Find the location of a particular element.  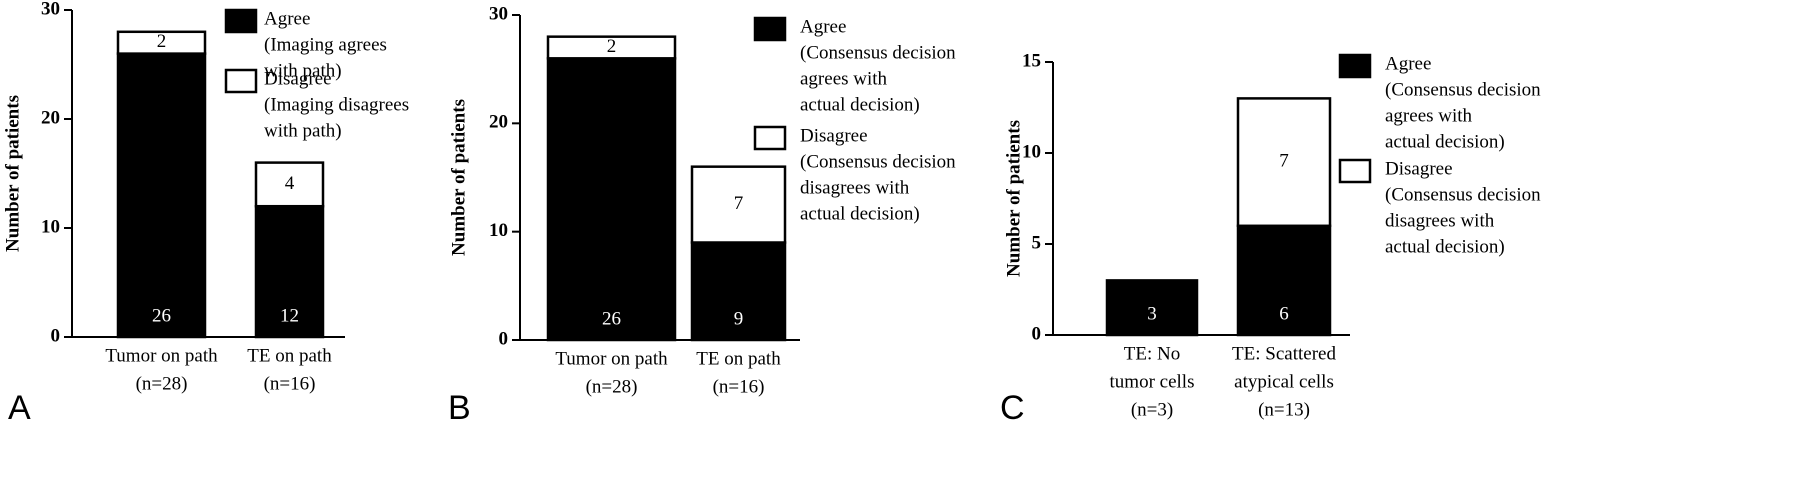

value-label: 3 is located at coordinates (1152, 313).